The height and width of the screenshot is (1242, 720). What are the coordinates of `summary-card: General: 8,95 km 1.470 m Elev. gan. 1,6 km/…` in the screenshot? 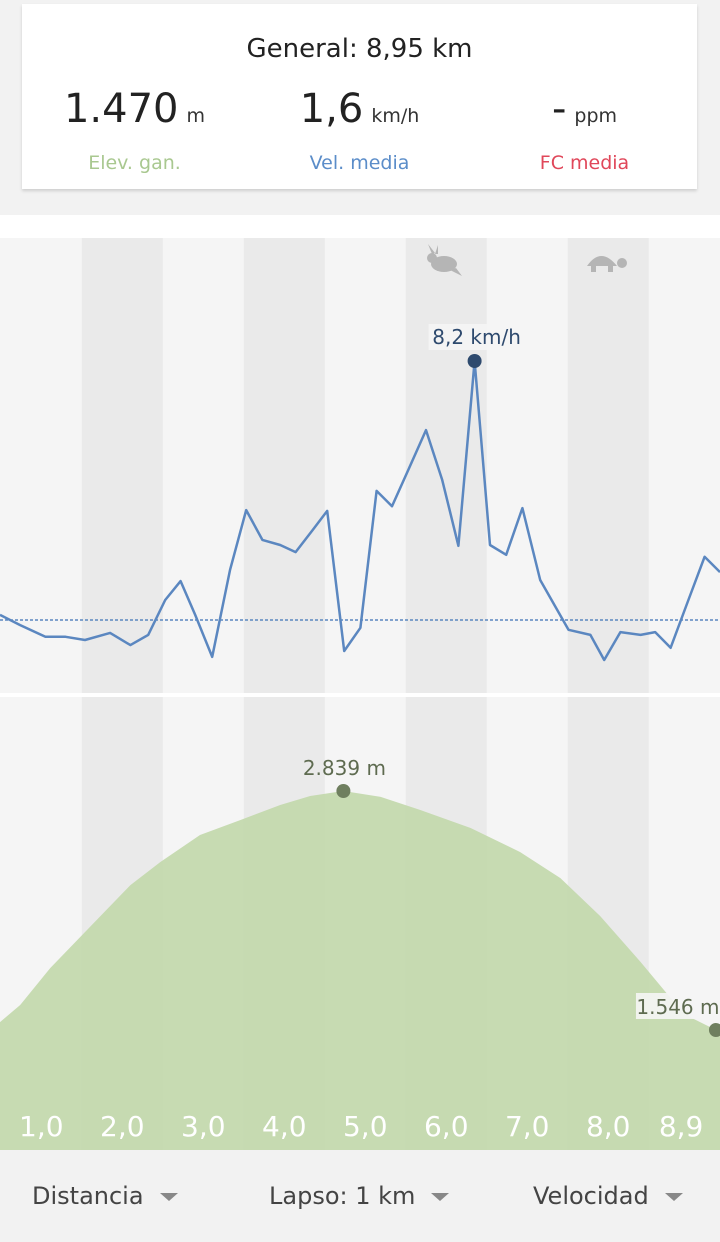 It's located at (359, 96).